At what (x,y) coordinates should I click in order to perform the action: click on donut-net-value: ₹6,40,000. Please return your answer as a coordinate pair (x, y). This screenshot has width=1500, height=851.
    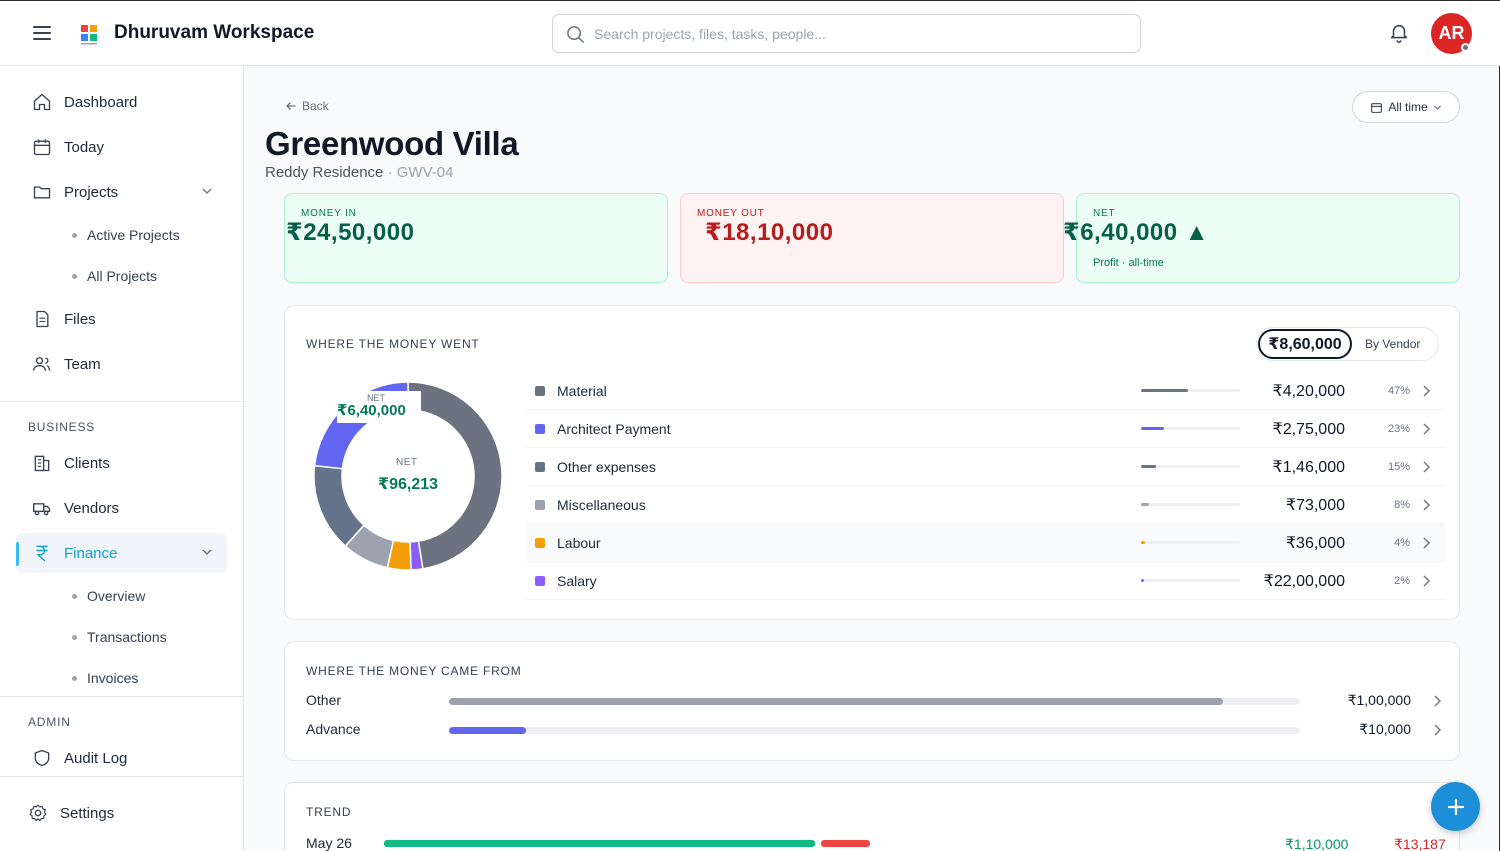
    Looking at the image, I should click on (371, 410).